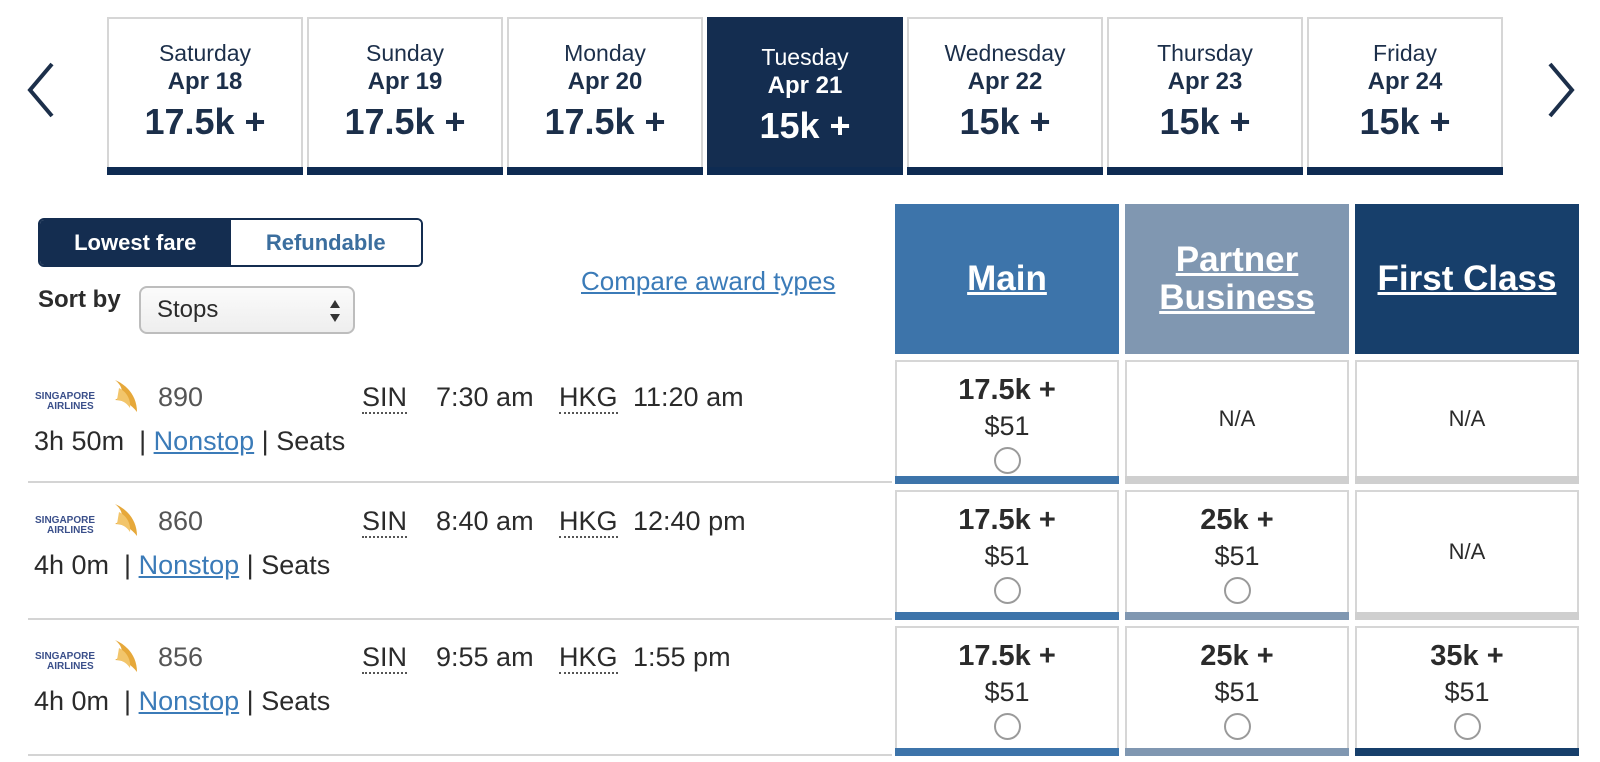  I want to click on cabin-label-partner: Partner, so click(1237, 259).